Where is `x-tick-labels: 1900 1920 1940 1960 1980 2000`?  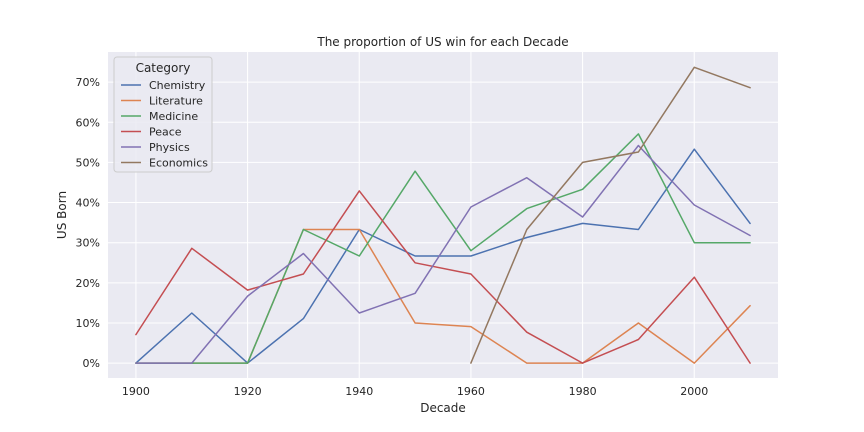
x-tick-labels: 1900 1920 1940 1960 1980 2000 is located at coordinates (415, 391).